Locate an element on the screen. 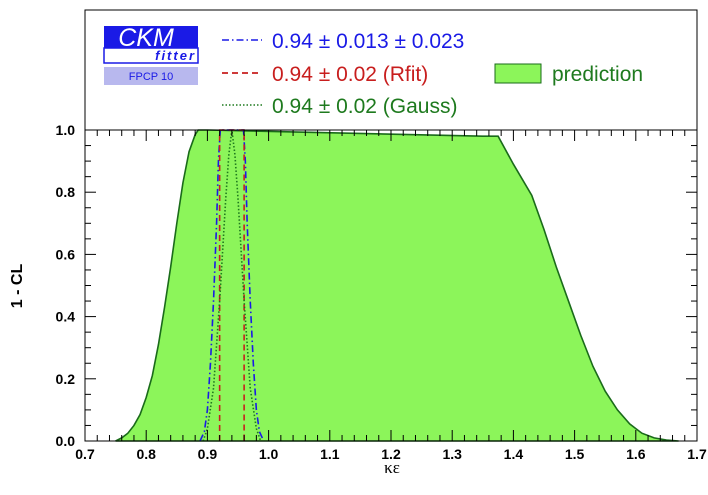  x-tick-label: 0.8 is located at coordinates (146, 454).